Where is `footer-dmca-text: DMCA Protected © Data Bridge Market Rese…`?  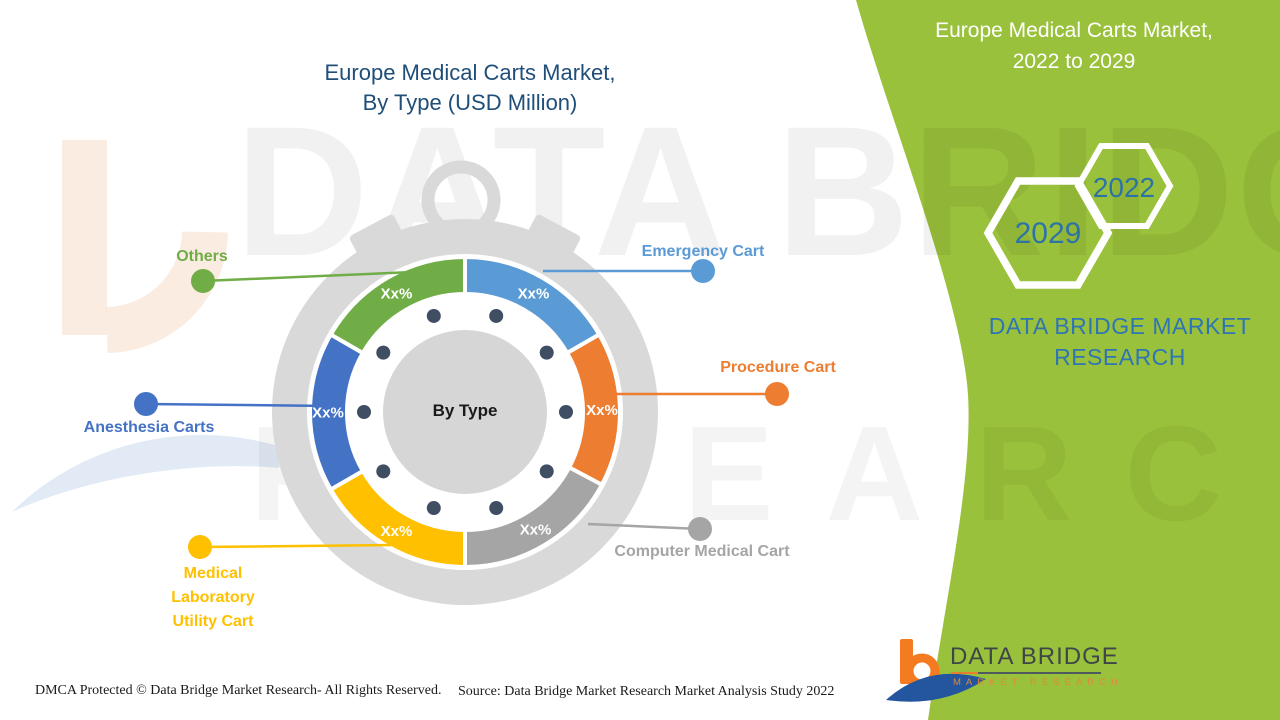 footer-dmca-text: DMCA Protected © Data Bridge Market Rese… is located at coordinates (238, 690).